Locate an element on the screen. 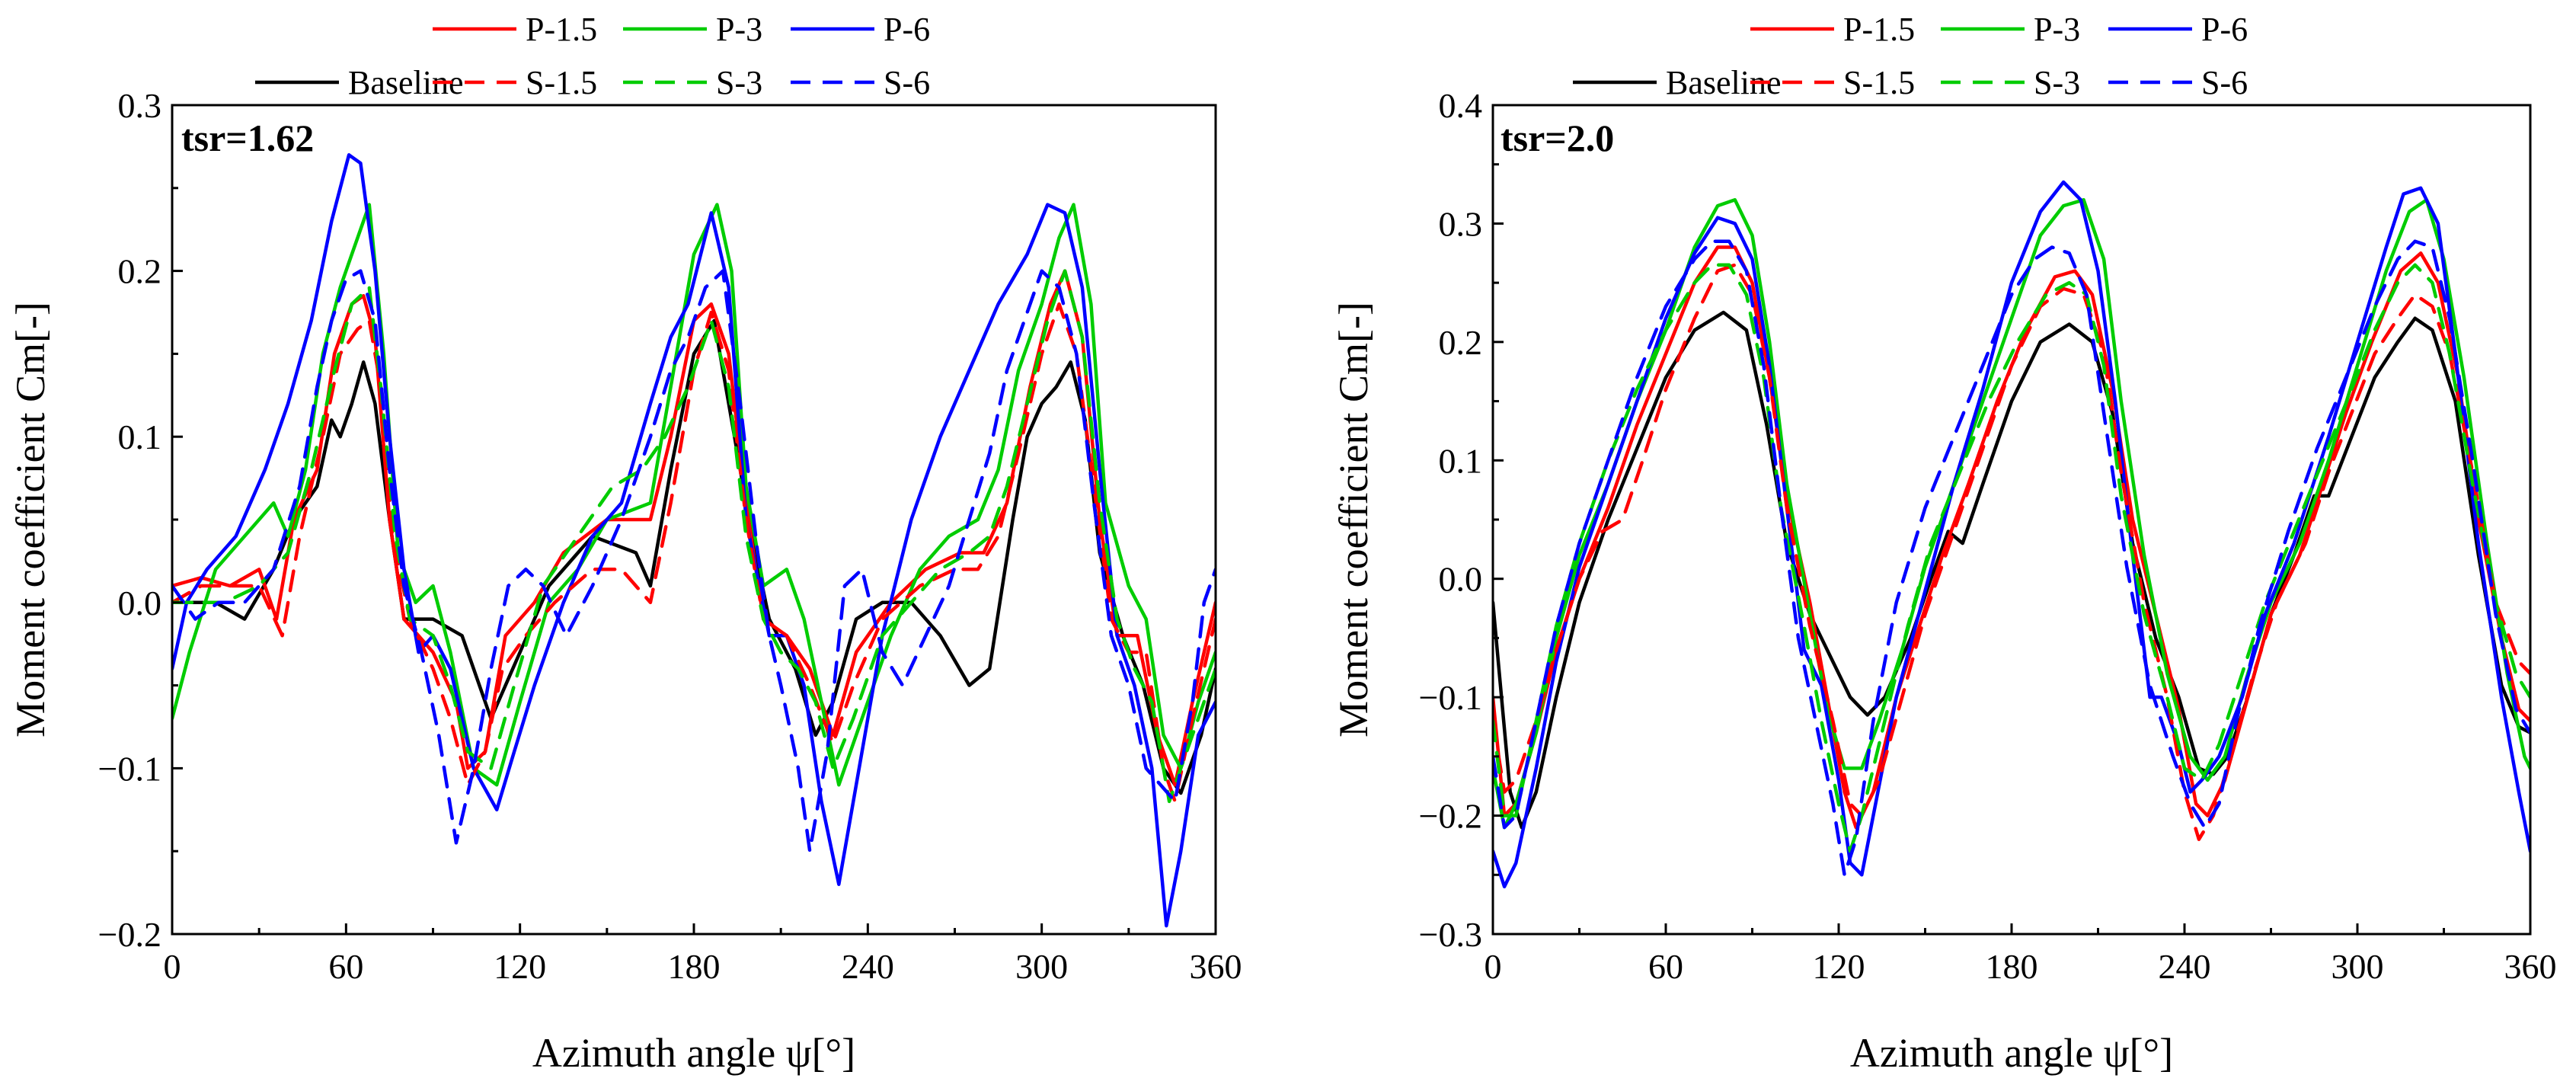  tsr-annotation: tsr=2.0 is located at coordinates (1557, 138).